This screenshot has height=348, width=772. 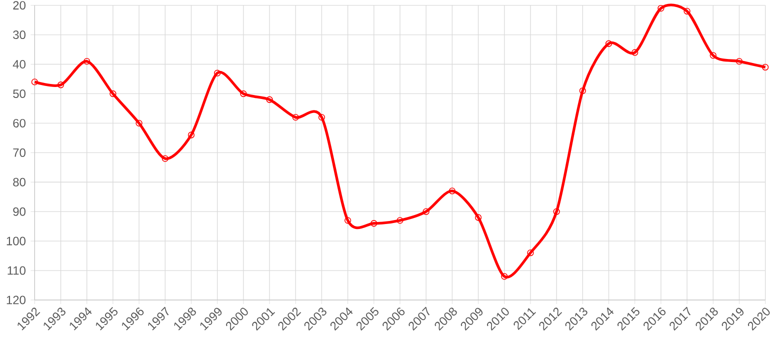 What do you see at coordinates (17, 270) in the screenshot?
I see `y-tick-label: 110` at bounding box center [17, 270].